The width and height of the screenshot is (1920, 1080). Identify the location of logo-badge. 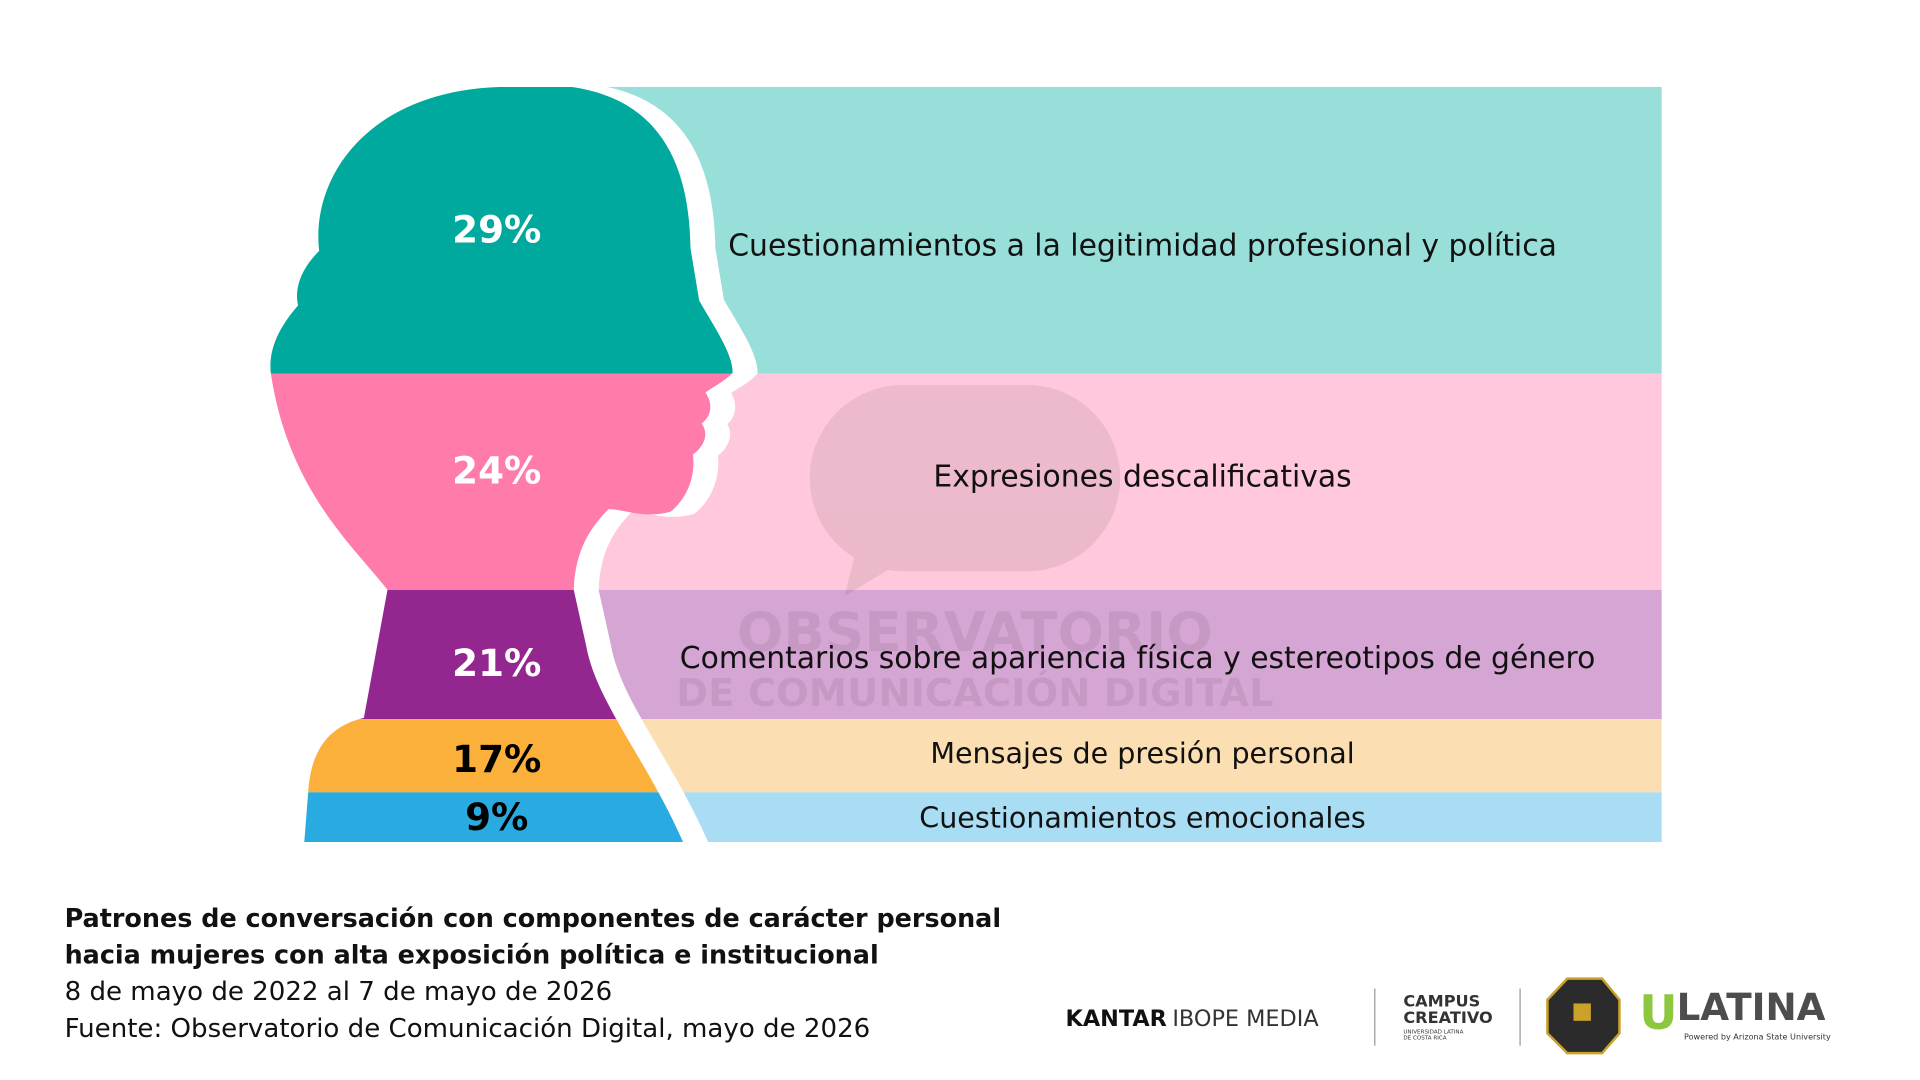
(1582, 1012).